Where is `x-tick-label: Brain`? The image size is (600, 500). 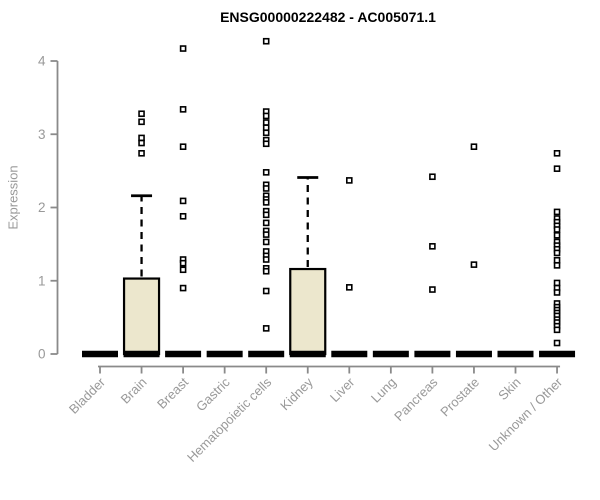
x-tick-label: Brain is located at coordinates (134, 391).